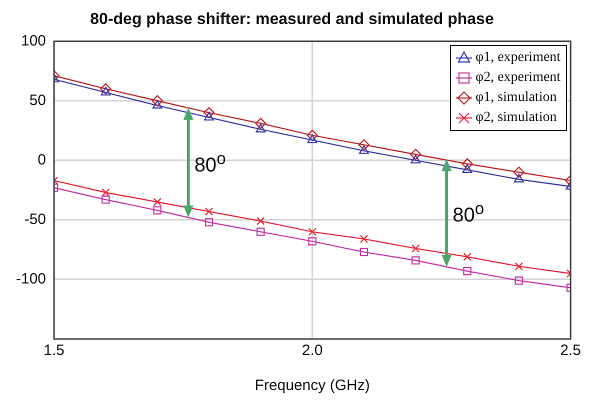 The height and width of the screenshot is (407, 592). What do you see at coordinates (35, 219) in the screenshot?
I see `y-tick-label: -50` at bounding box center [35, 219].